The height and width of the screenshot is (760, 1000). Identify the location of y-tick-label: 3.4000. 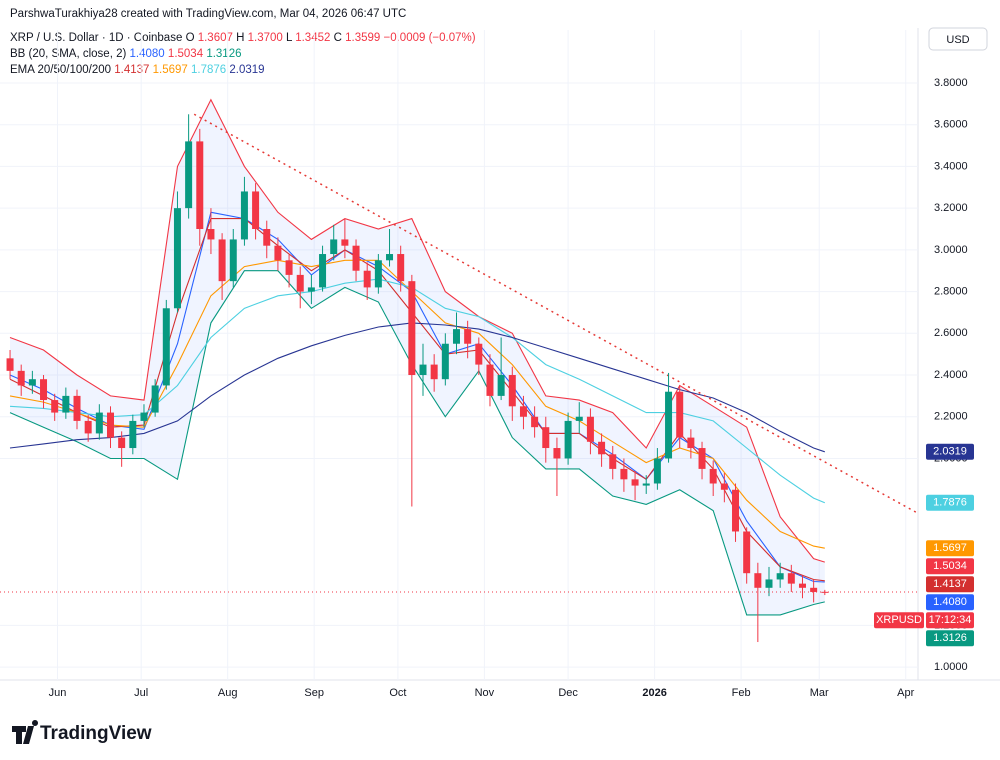
(951, 166).